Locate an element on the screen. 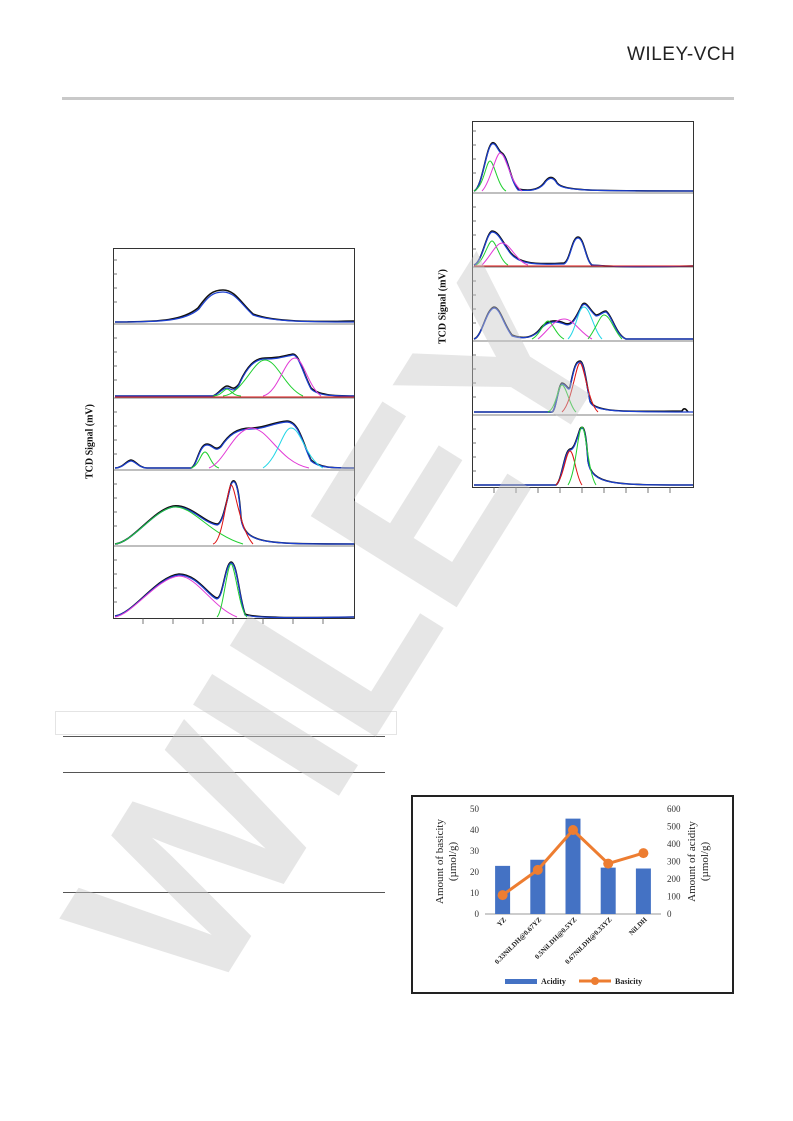  right-tick-label: 500 is located at coordinates (674, 827).